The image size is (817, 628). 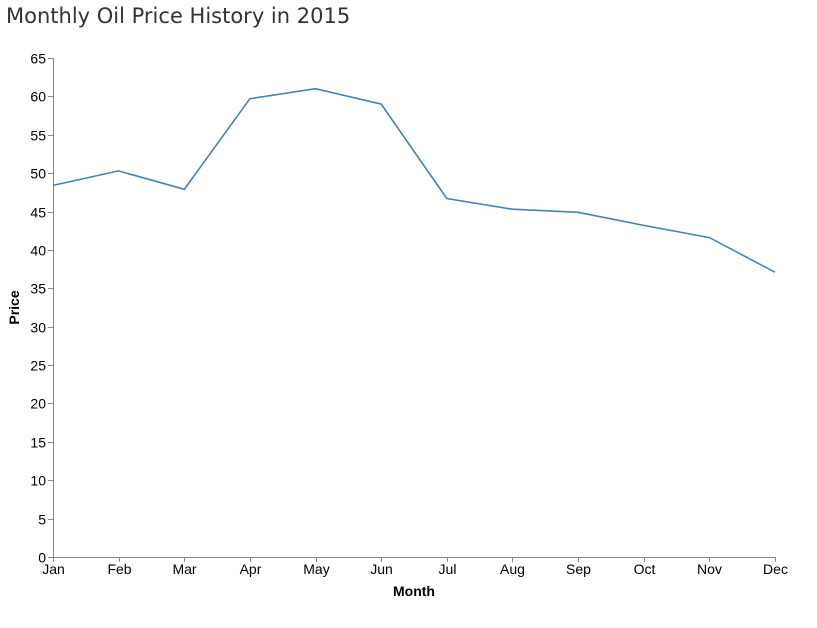 I want to click on x-tick-label: May, so click(x=316, y=569).